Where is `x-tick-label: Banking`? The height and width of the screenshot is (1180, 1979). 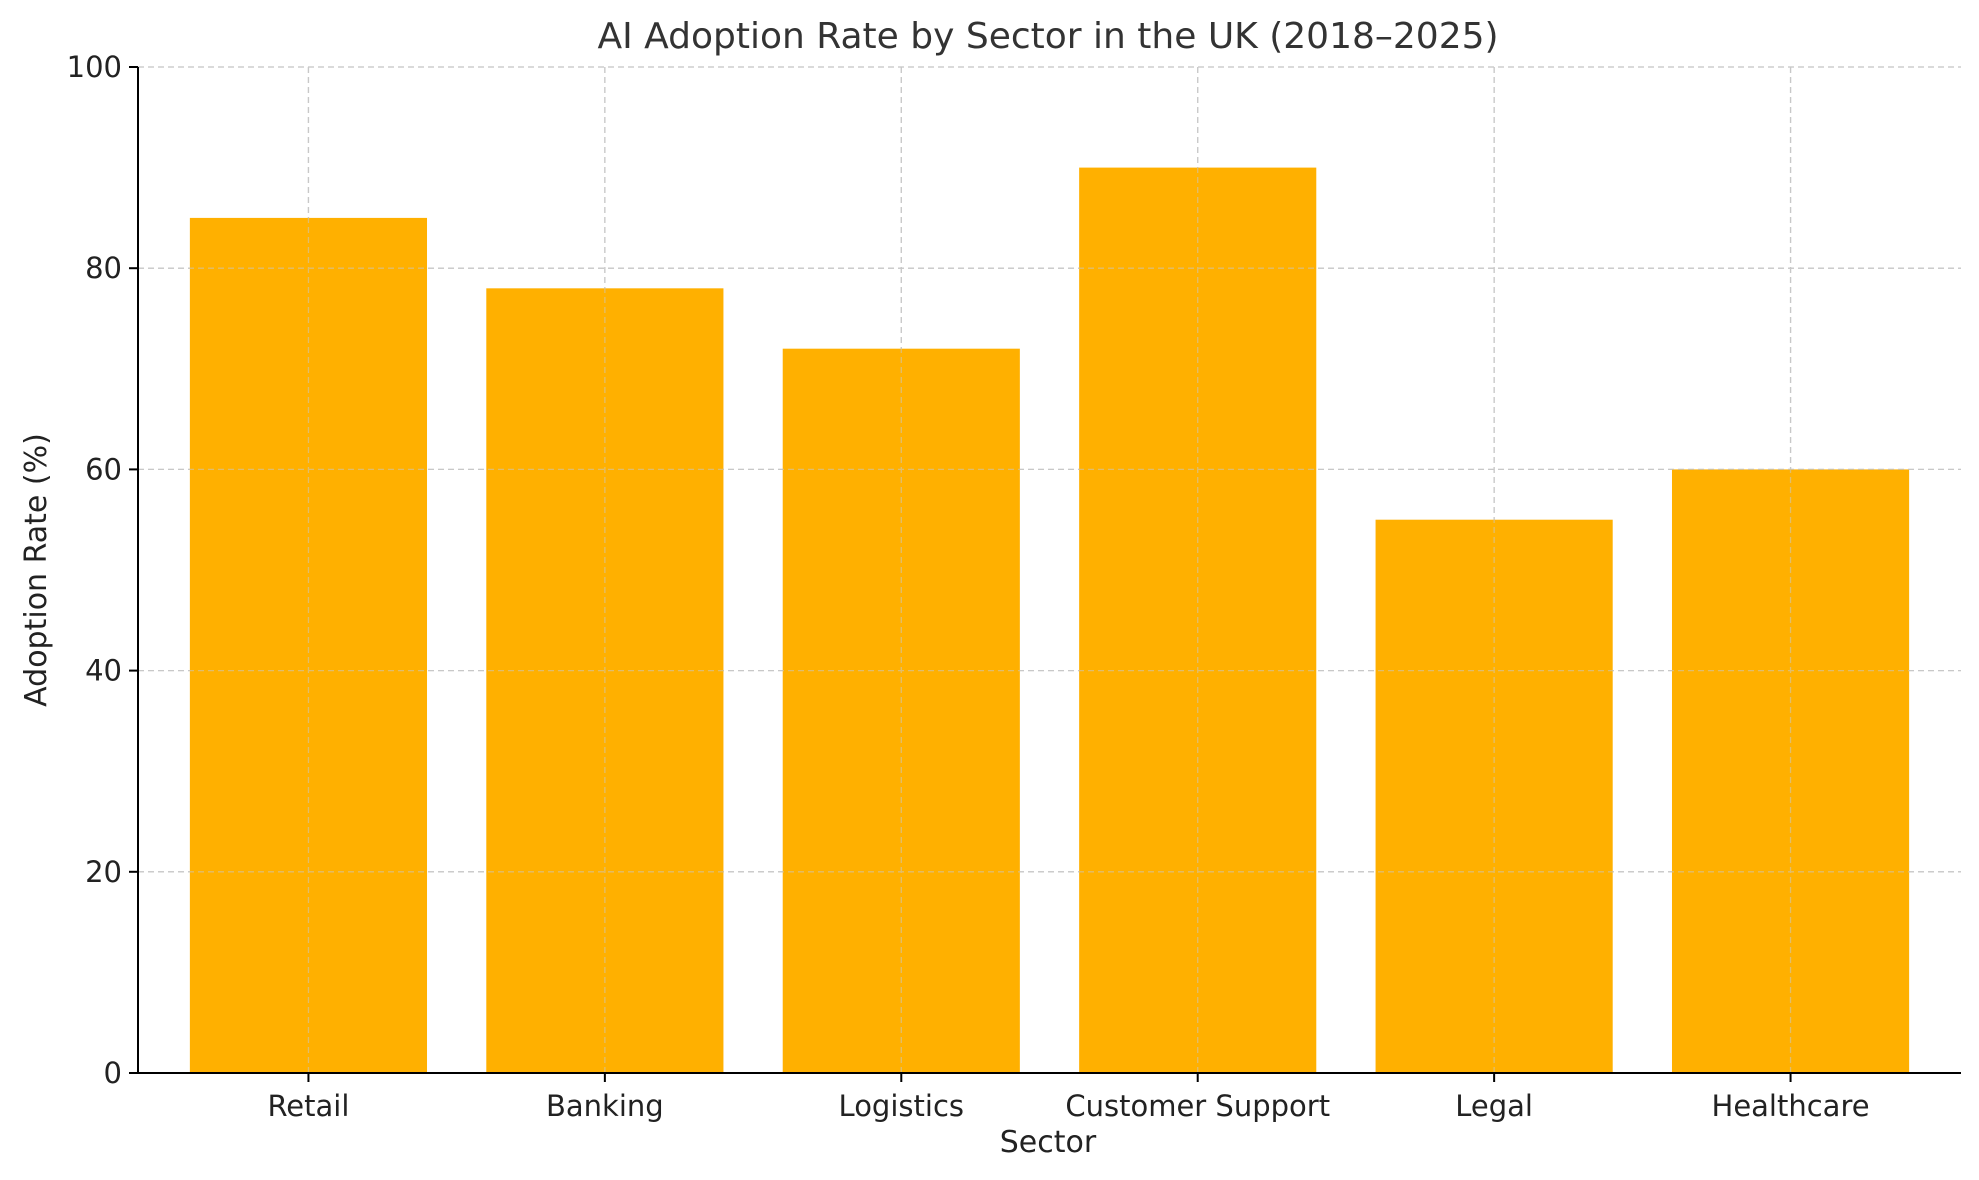 x-tick-label: Banking is located at coordinates (605, 1106).